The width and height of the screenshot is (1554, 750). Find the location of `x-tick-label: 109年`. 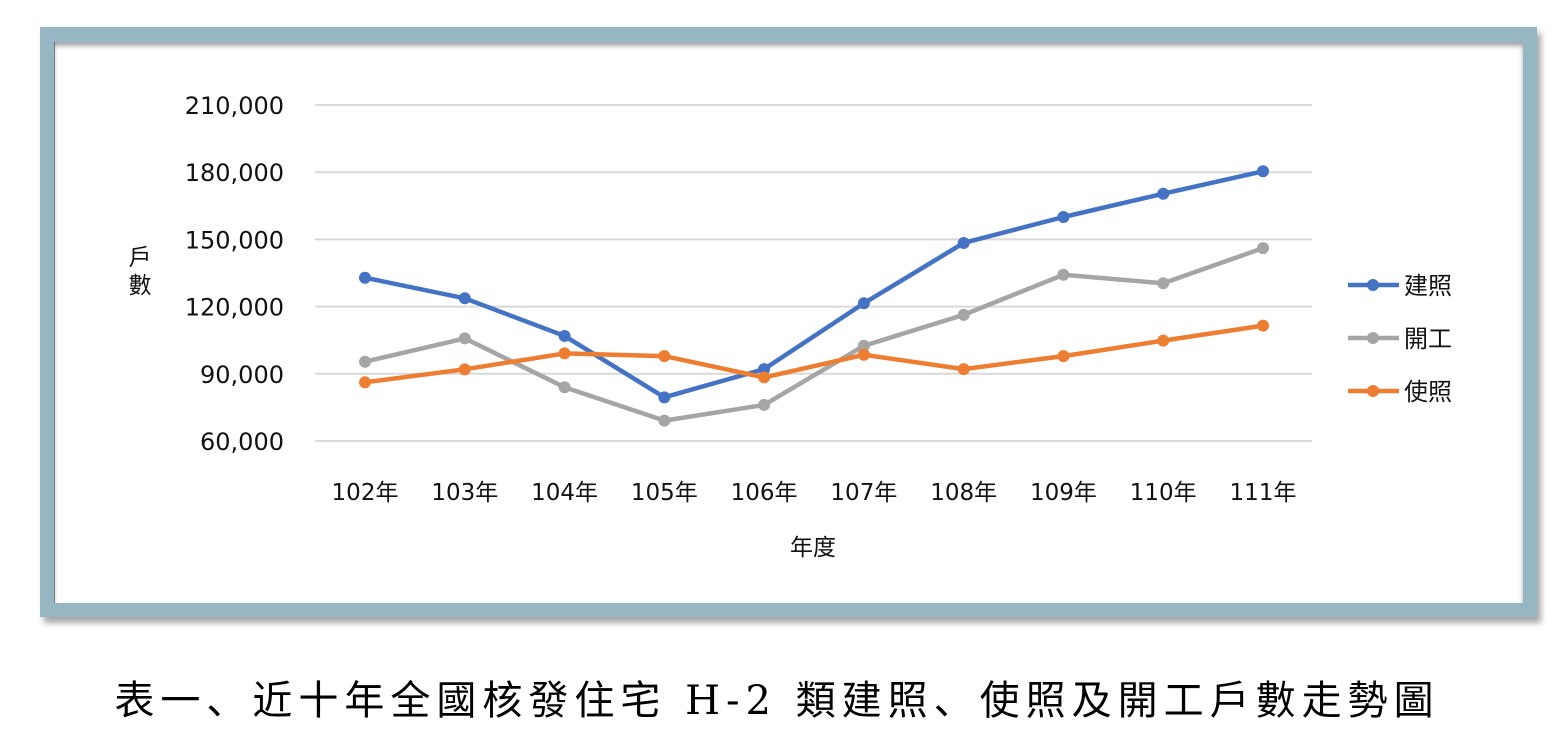

x-tick-label: 109年 is located at coordinates (1063, 493).